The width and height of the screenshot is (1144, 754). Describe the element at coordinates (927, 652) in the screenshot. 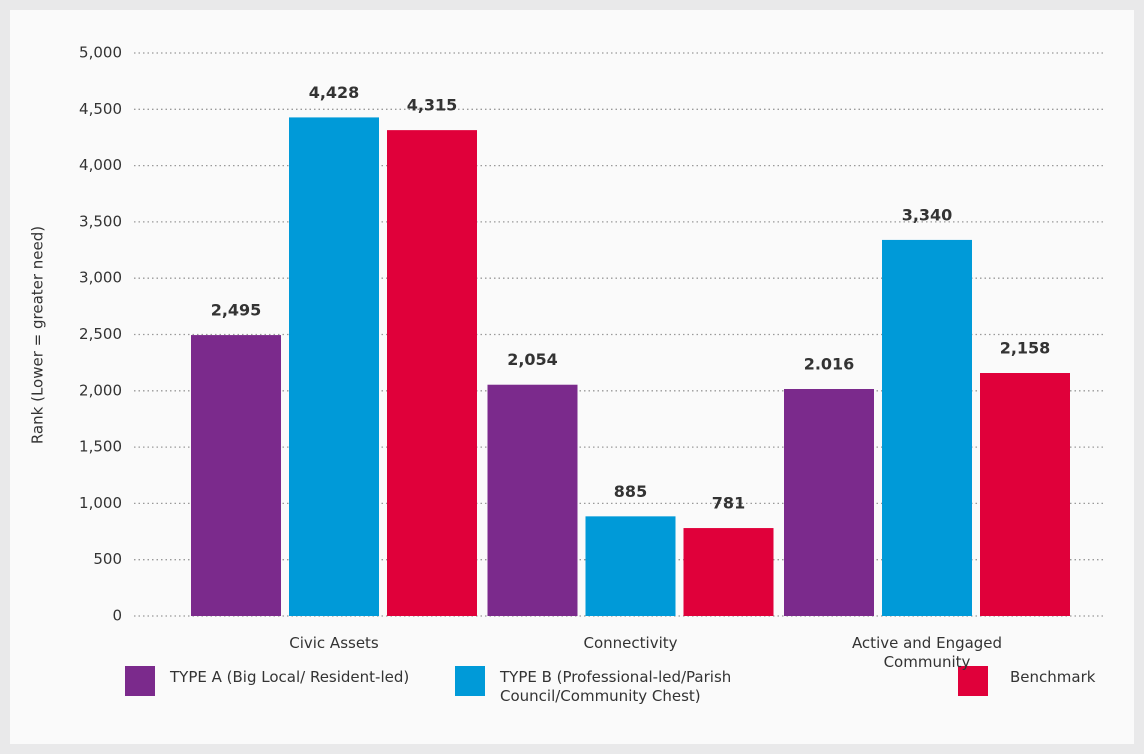

I see `x-tick-label: Active and Engaged Community` at that location.